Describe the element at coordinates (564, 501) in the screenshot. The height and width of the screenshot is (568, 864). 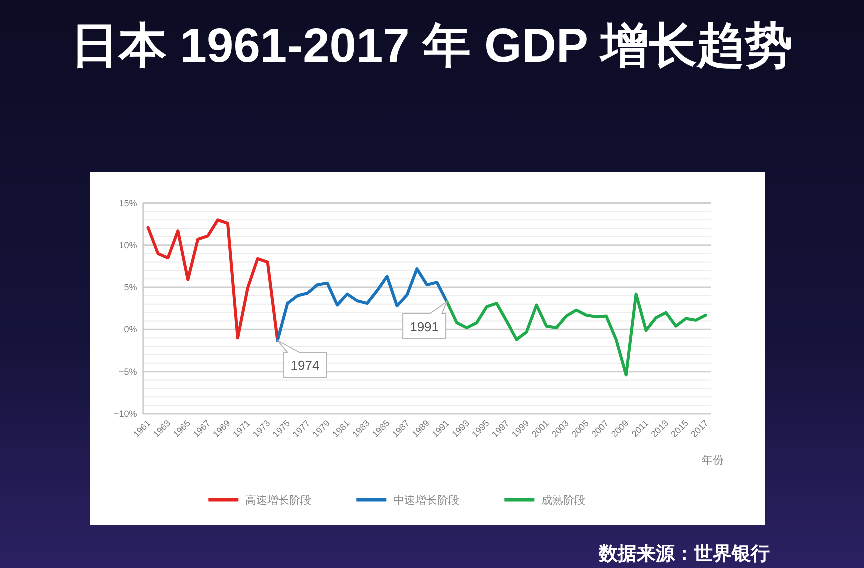
I see `legend-label: 成熟阶段` at that location.